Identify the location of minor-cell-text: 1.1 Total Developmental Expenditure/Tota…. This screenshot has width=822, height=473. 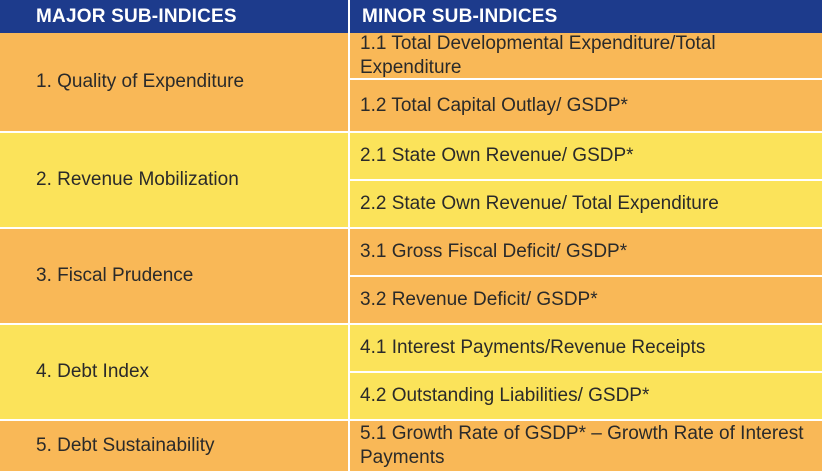
(538, 55).